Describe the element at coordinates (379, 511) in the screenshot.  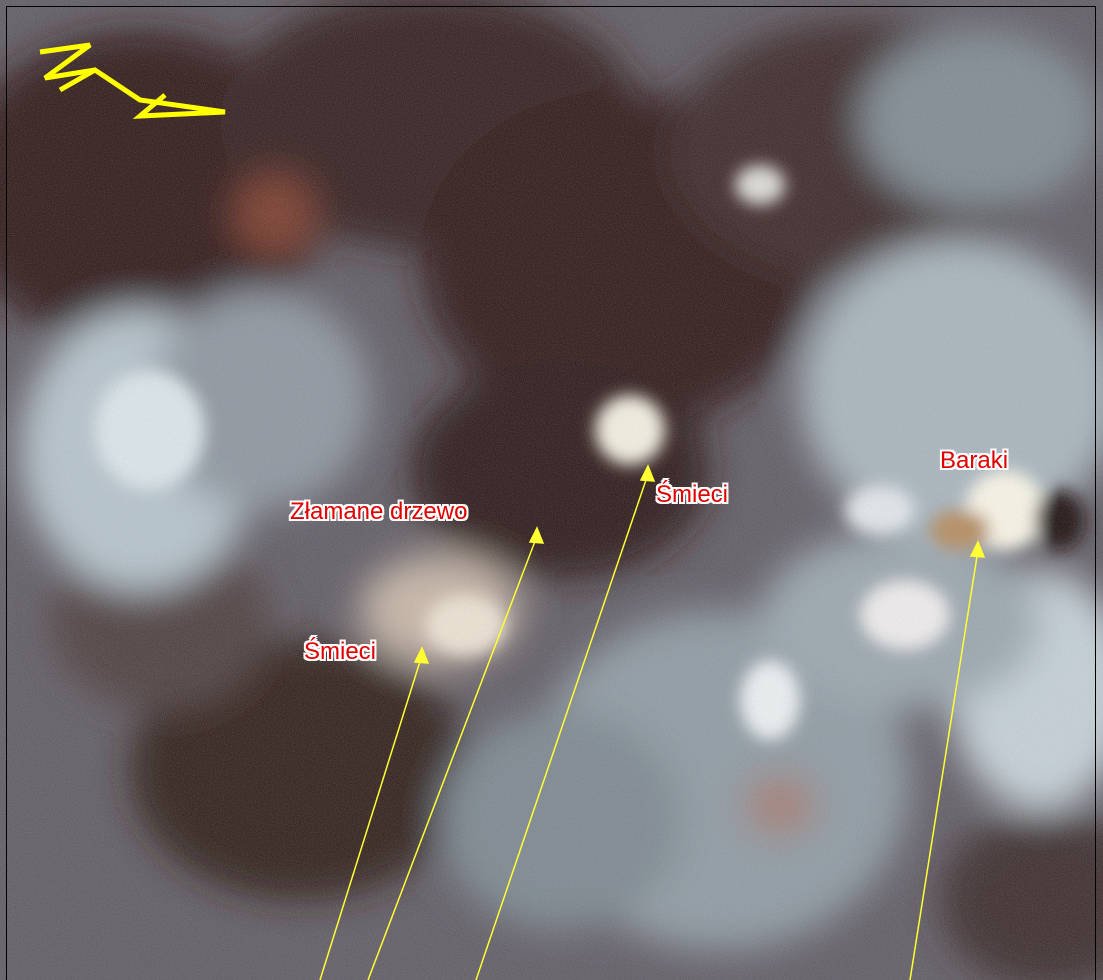
I see `label-broken-tree: Złamane drzewo` at that location.